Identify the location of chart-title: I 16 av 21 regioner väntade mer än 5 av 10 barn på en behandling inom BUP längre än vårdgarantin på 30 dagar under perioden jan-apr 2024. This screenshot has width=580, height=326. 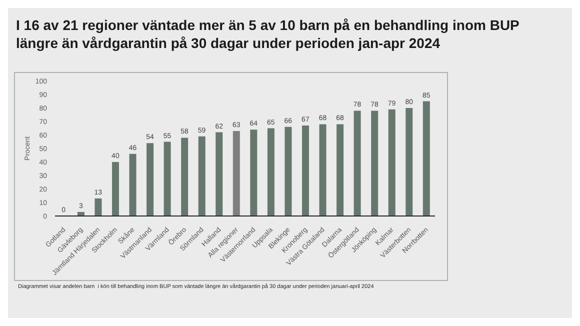
(268, 34).